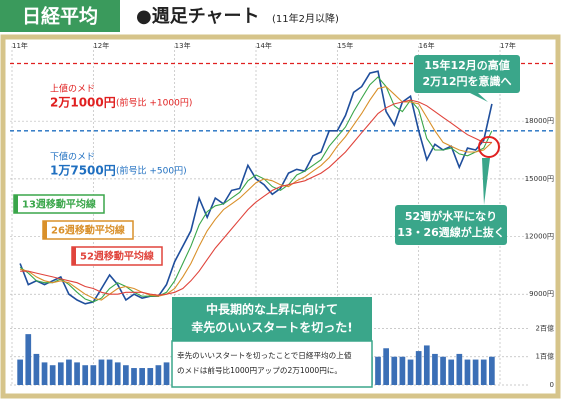 The width and height of the screenshot is (563, 400). I want to click on y2-tick-label: 0, so click(552, 385).